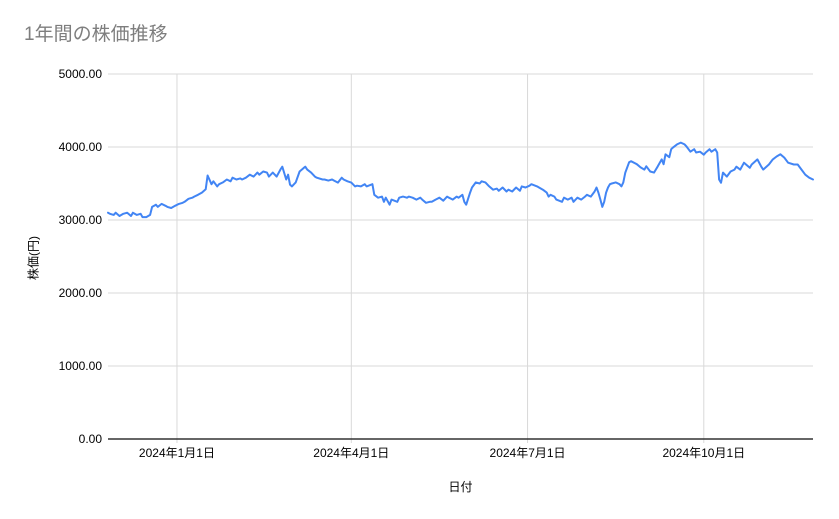 The height and width of the screenshot is (519, 839). Describe the element at coordinates (704, 453) in the screenshot. I see `x-tick-label: 2024年10月1日` at that location.